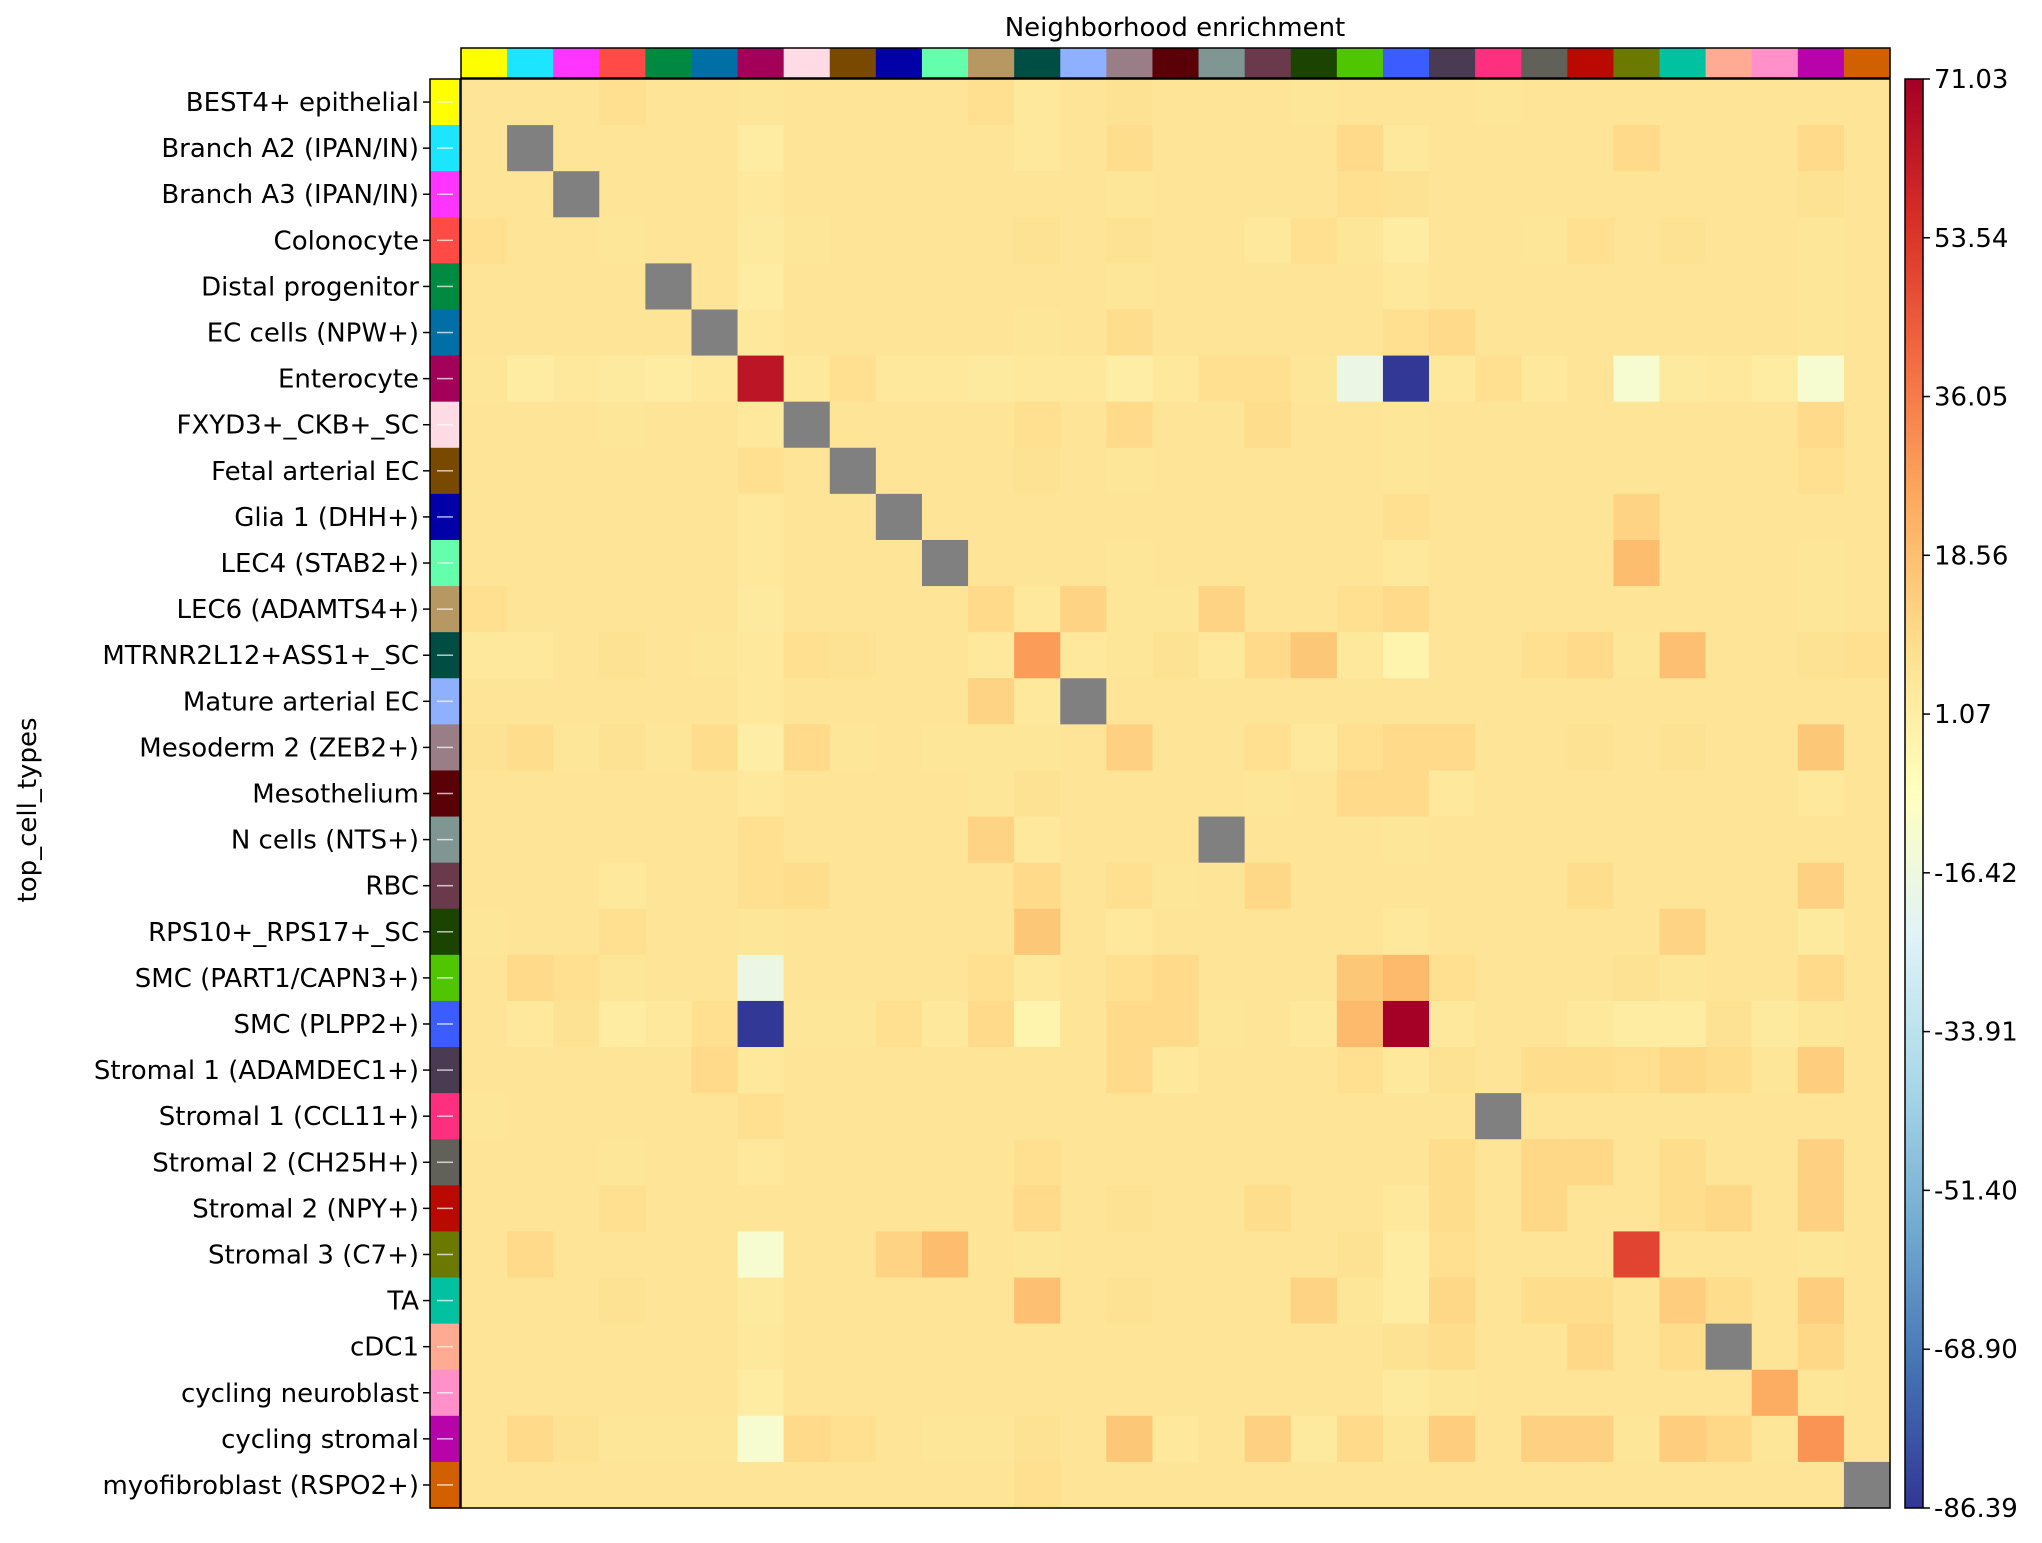 This screenshot has height=1543, width=2042. Describe the element at coordinates (325, 841) in the screenshot. I see `row-label: N cells (NTS+)` at that location.